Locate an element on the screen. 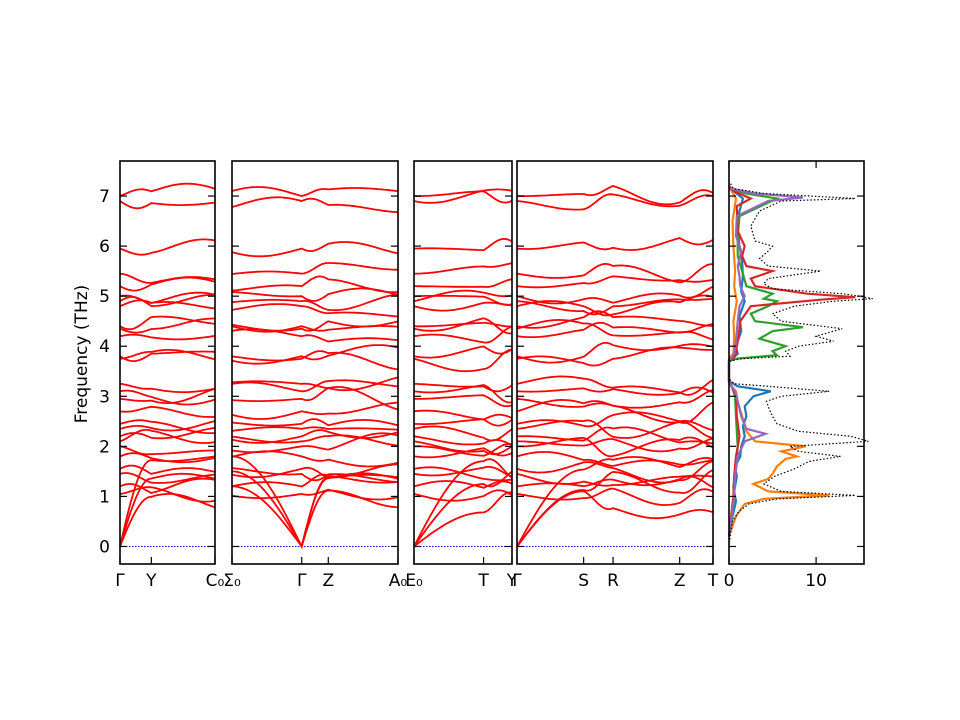  total-dos-line is located at coordinates (800, 363).